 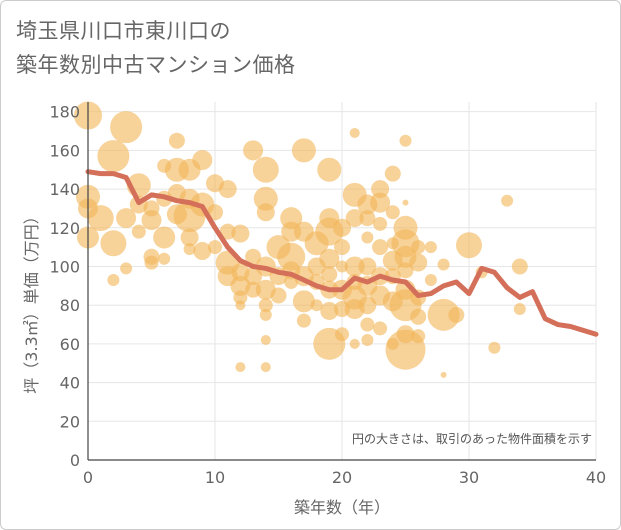 I want to click on y-tick-label: 120, so click(x=64, y=228).